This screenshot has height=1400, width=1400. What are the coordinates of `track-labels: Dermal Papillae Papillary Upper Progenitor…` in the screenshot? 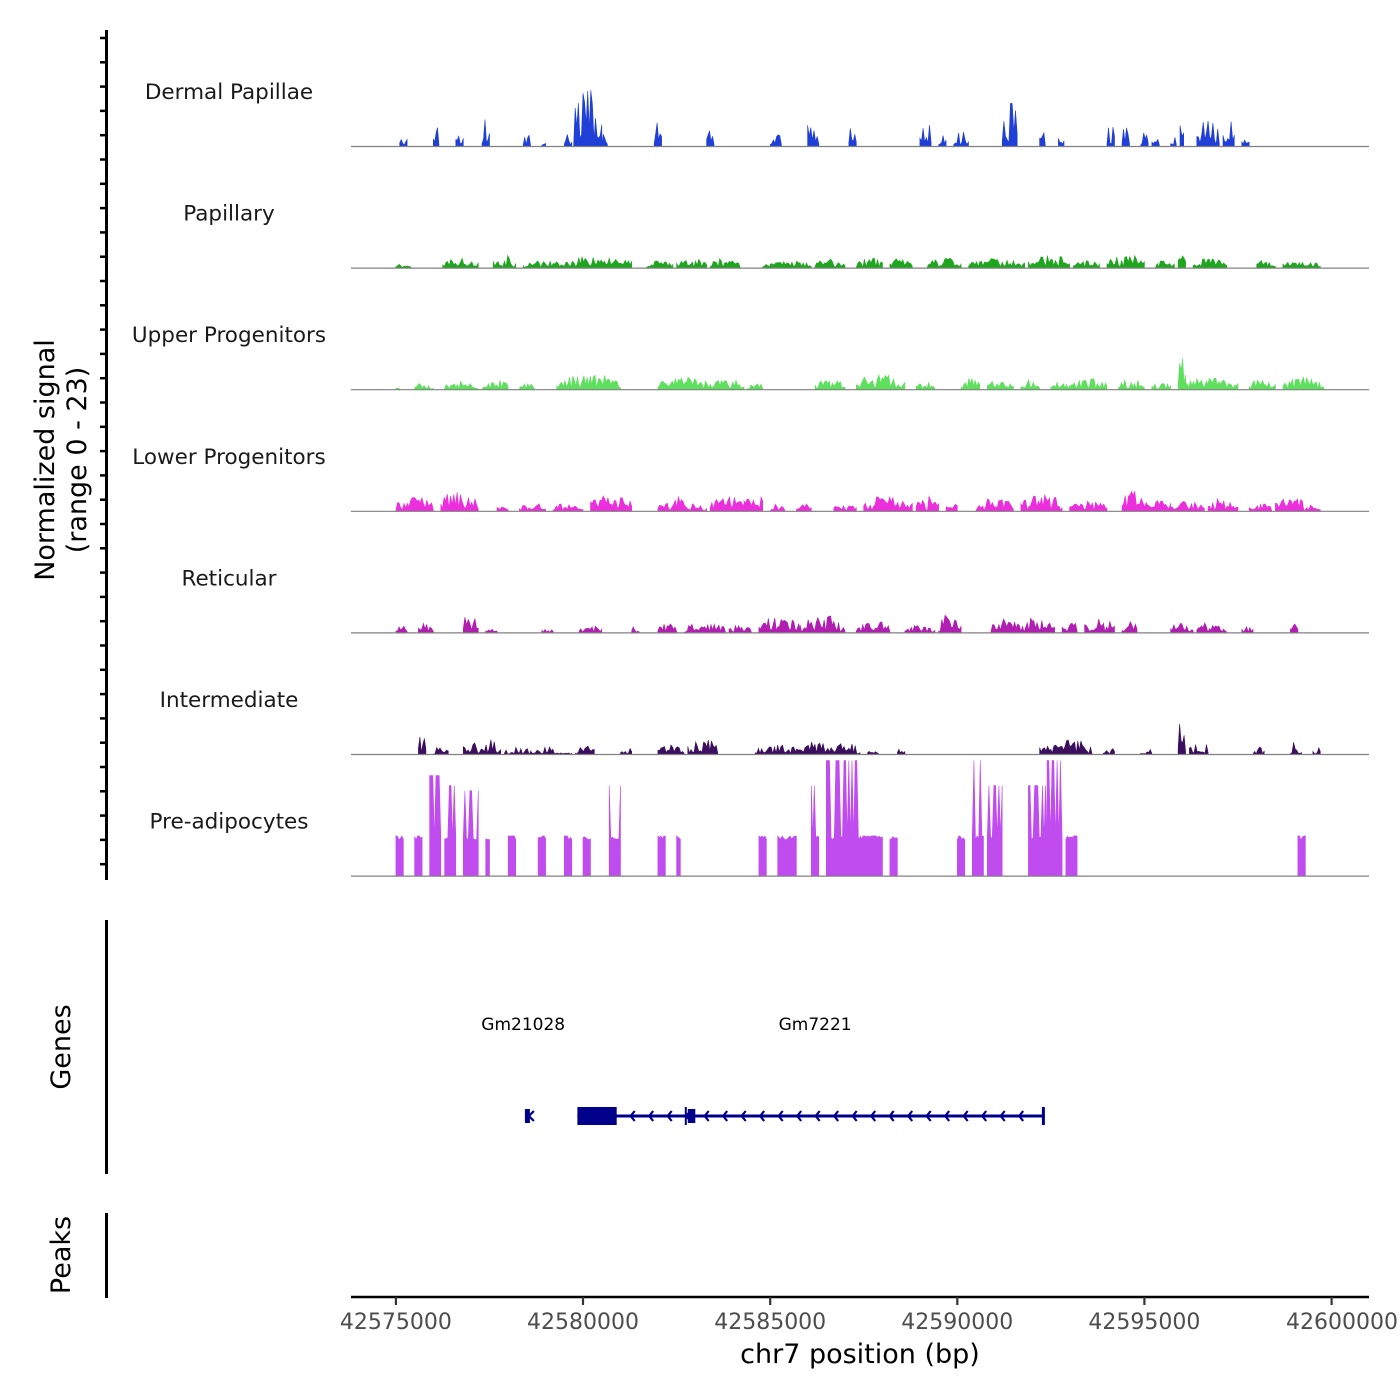 It's located at (229, 457).